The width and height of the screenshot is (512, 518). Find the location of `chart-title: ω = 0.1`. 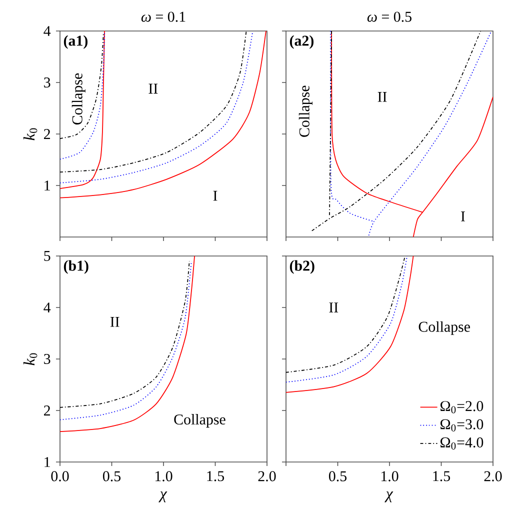

chart-title: ω = 0.1 is located at coordinates (163, 17).